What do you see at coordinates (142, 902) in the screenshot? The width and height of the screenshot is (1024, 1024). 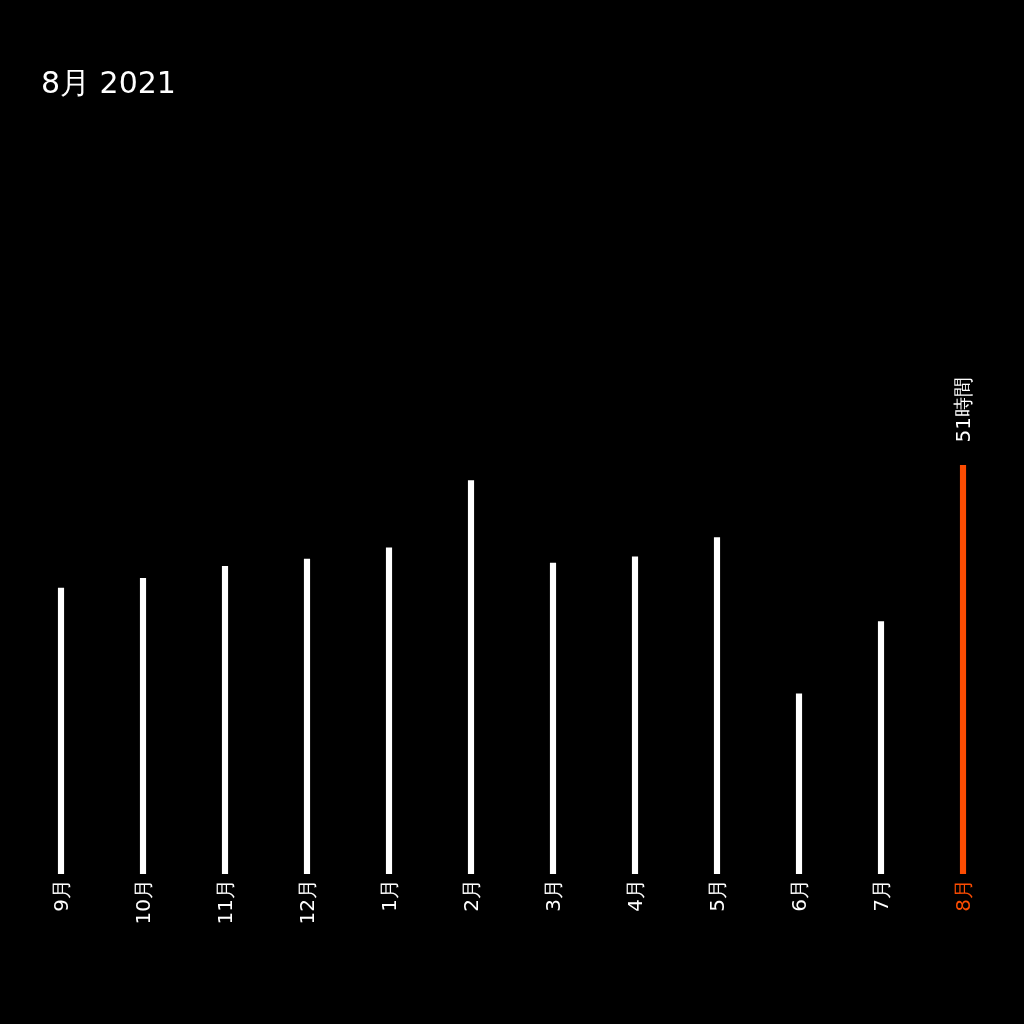 I see `x-tick-label: 10月` at bounding box center [142, 902].